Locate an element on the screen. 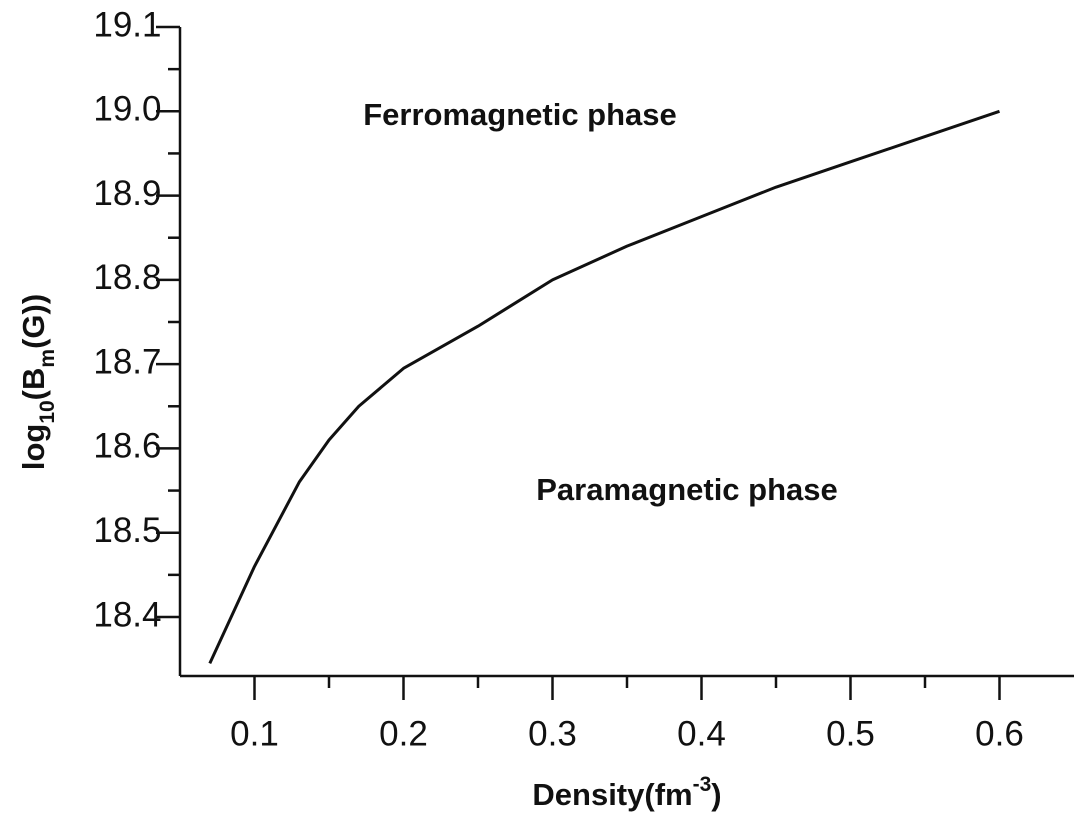  y-label-part: (G)) is located at coordinates (33, 321).